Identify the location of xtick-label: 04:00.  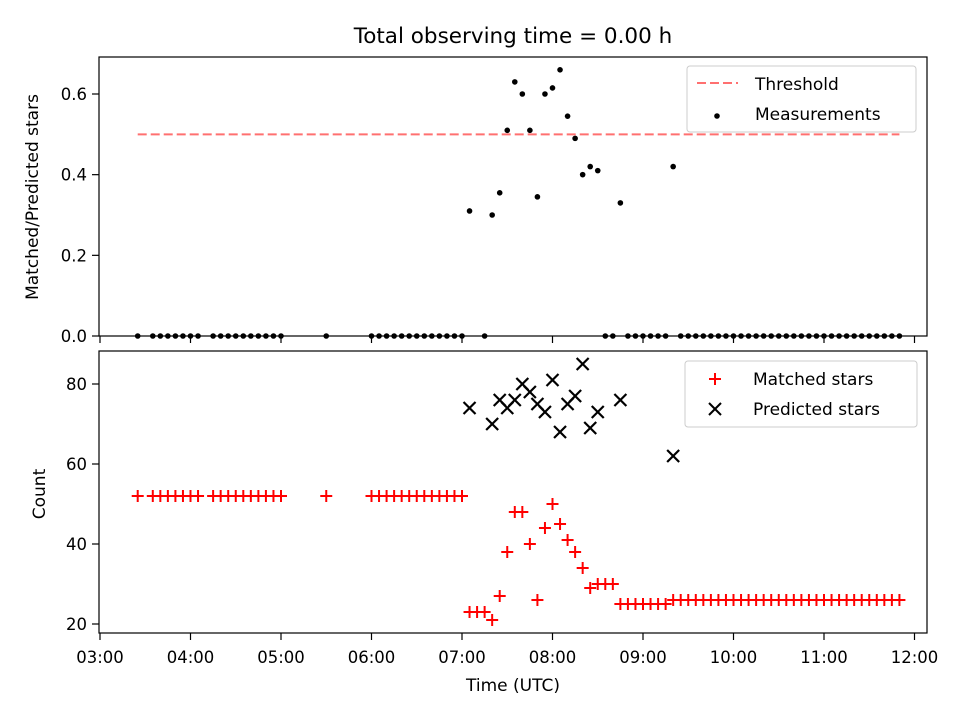
(191, 657).